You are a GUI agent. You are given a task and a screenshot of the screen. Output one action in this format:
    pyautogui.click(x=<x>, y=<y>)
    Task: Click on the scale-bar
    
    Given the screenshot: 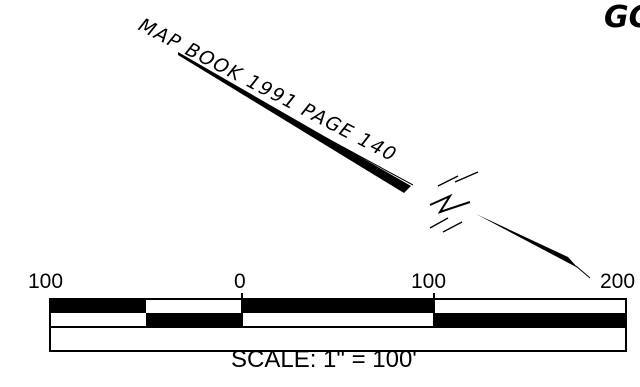 What is the action you would take?
    pyautogui.click(x=338, y=322)
    